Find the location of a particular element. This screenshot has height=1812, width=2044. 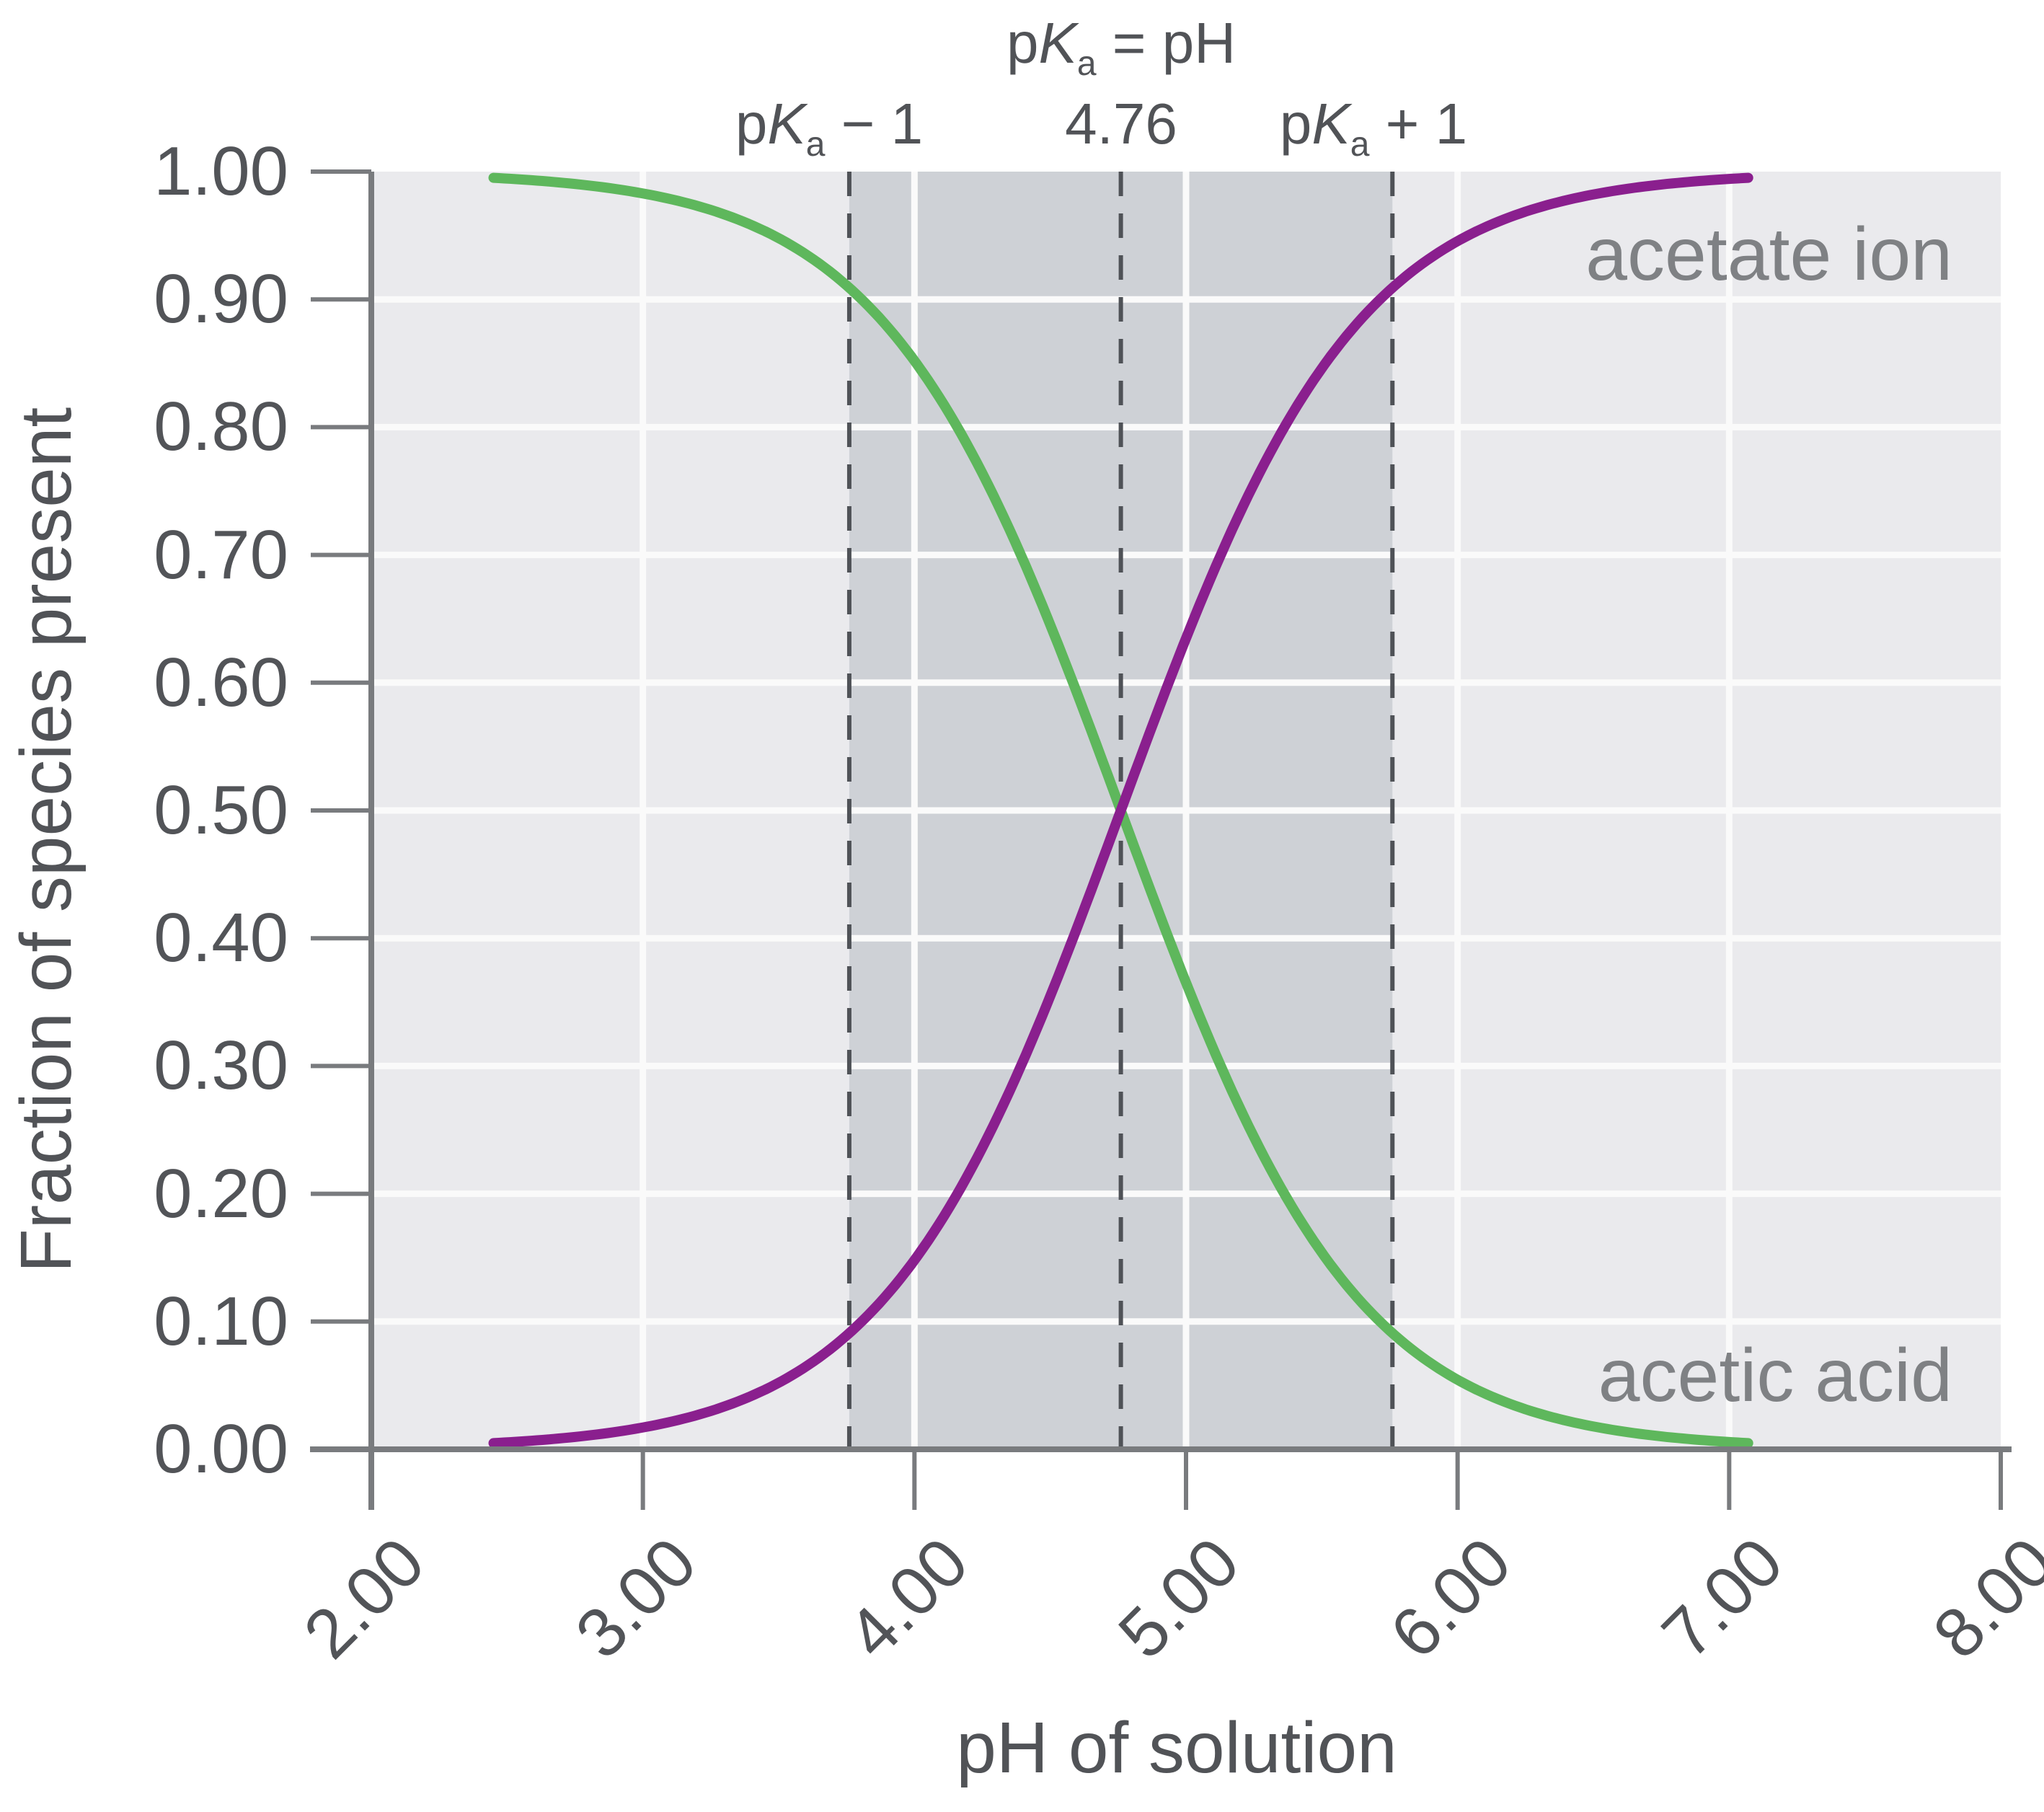

pka-value-label: 4.76 is located at coordinates (1121, 124).